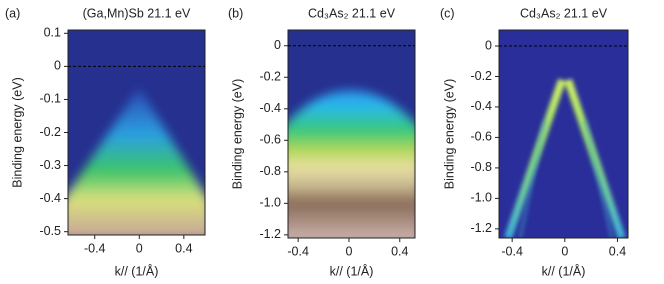 This screenshot has width=664, height=284. Describe the element at coordinates (137, 13) in the screenshot. I see `chart-title: (Ga,Mn)Sb 21.1 eV` at that location.